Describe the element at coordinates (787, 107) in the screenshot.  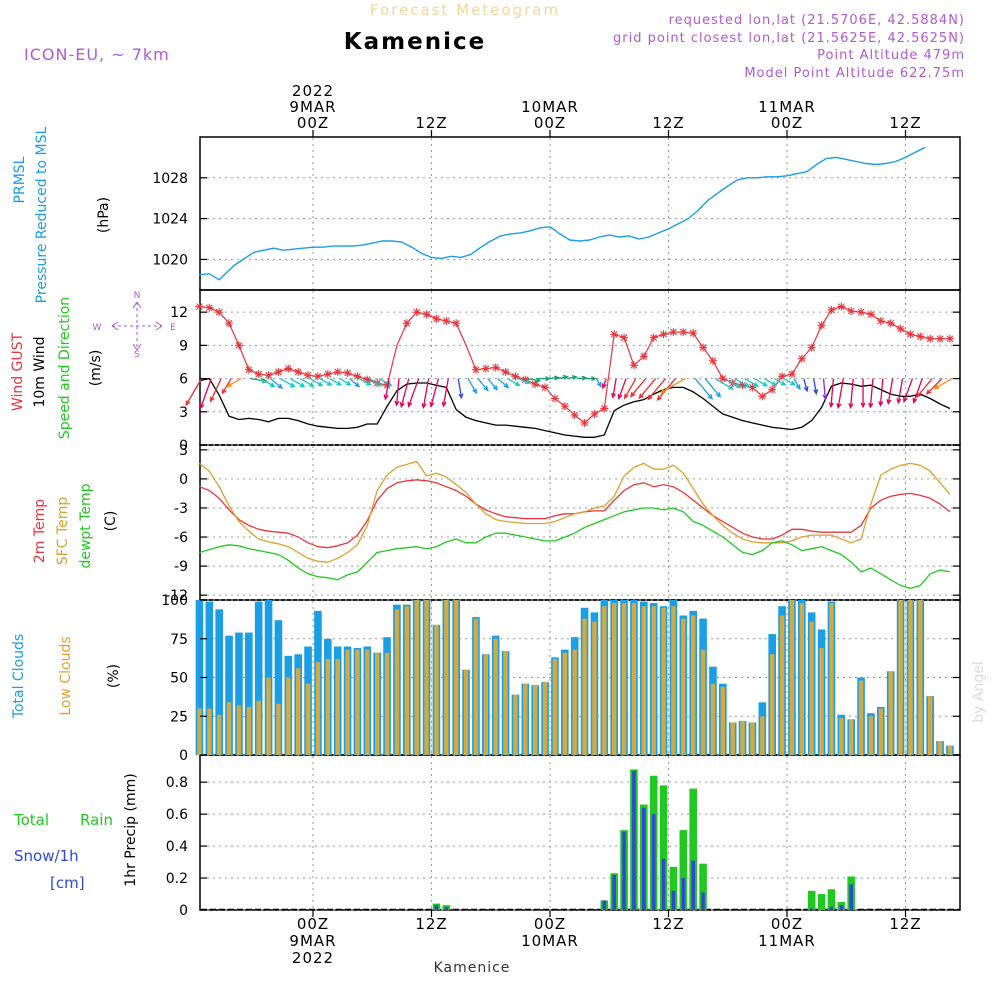
I see `top-time-label: 11MAR` at that location.